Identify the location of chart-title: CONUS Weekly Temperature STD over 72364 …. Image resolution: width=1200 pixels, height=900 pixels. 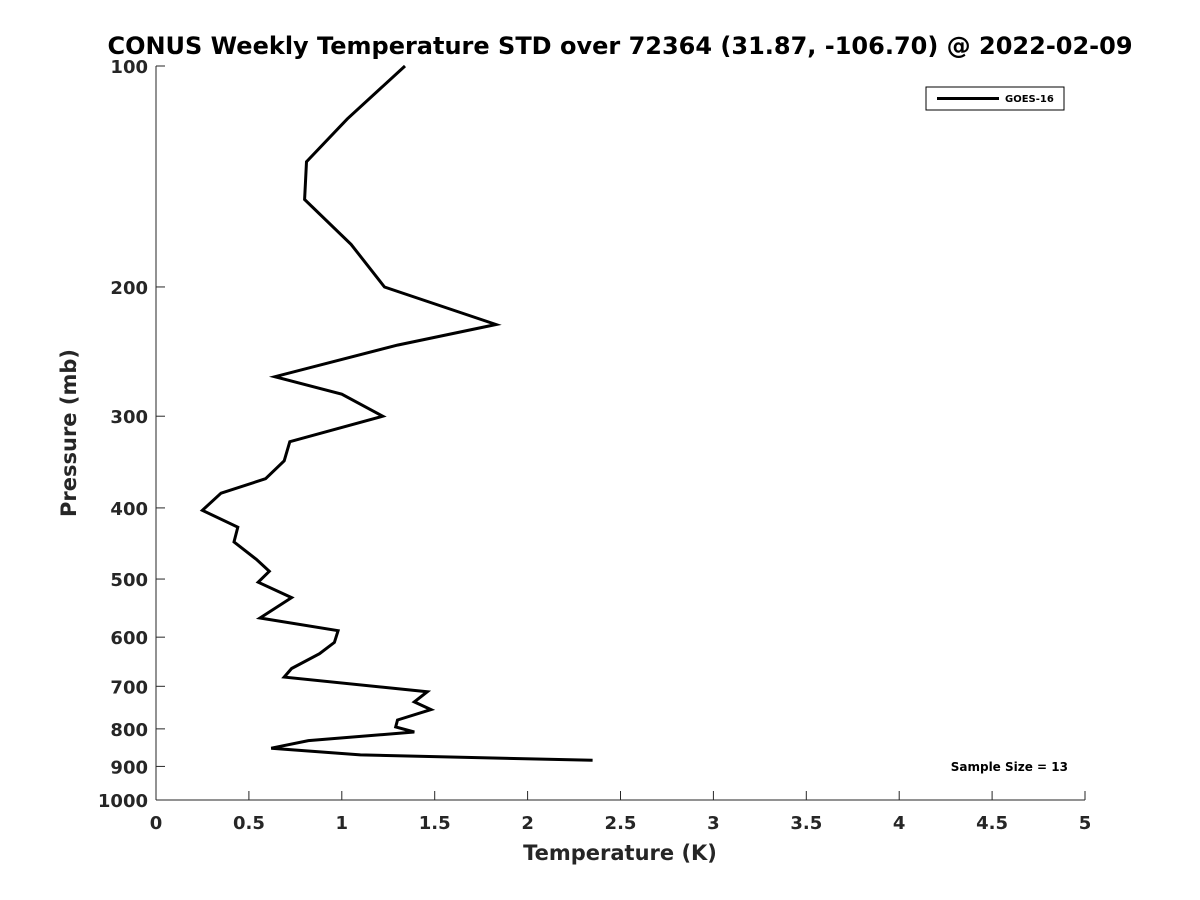
(619, 46).